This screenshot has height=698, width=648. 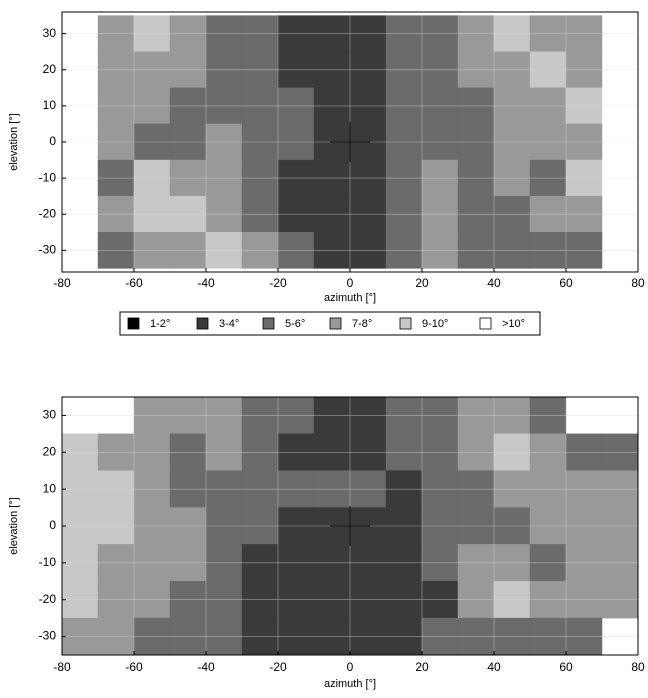 I want to click on legend-label: 3-4°, so click(x=229, y=324).